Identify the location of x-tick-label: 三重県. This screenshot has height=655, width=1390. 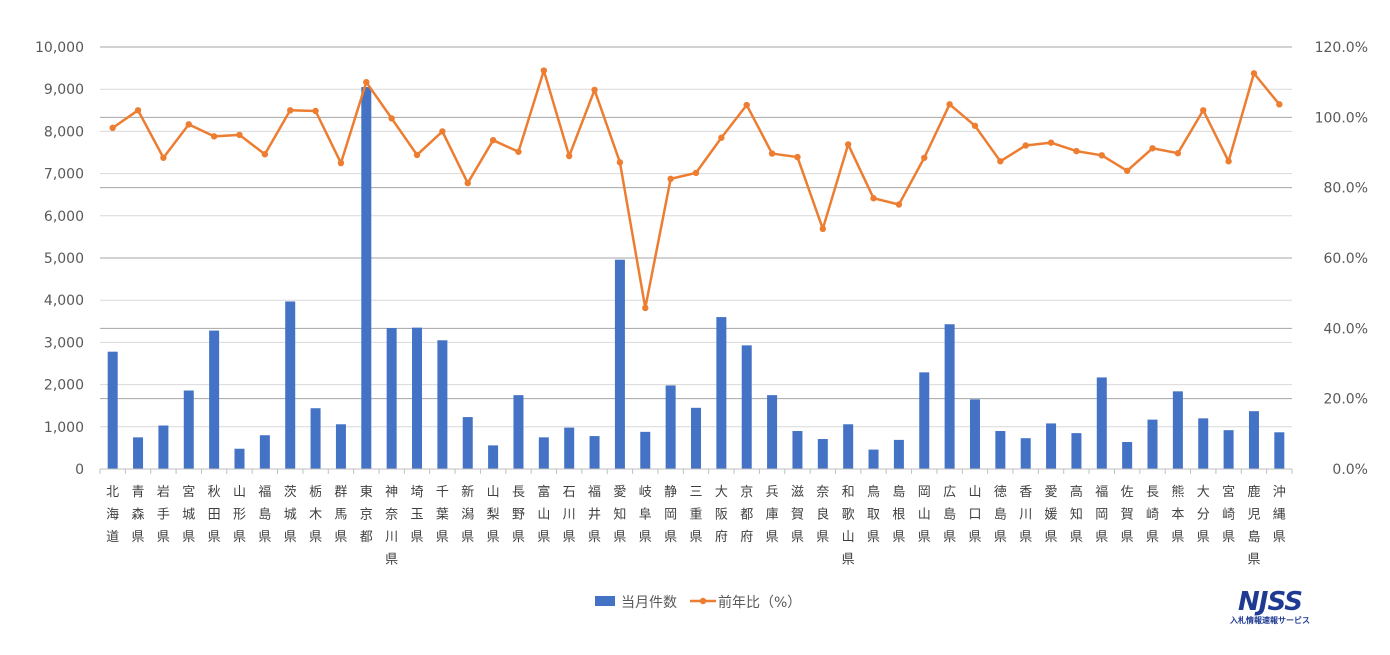
(695, 515).